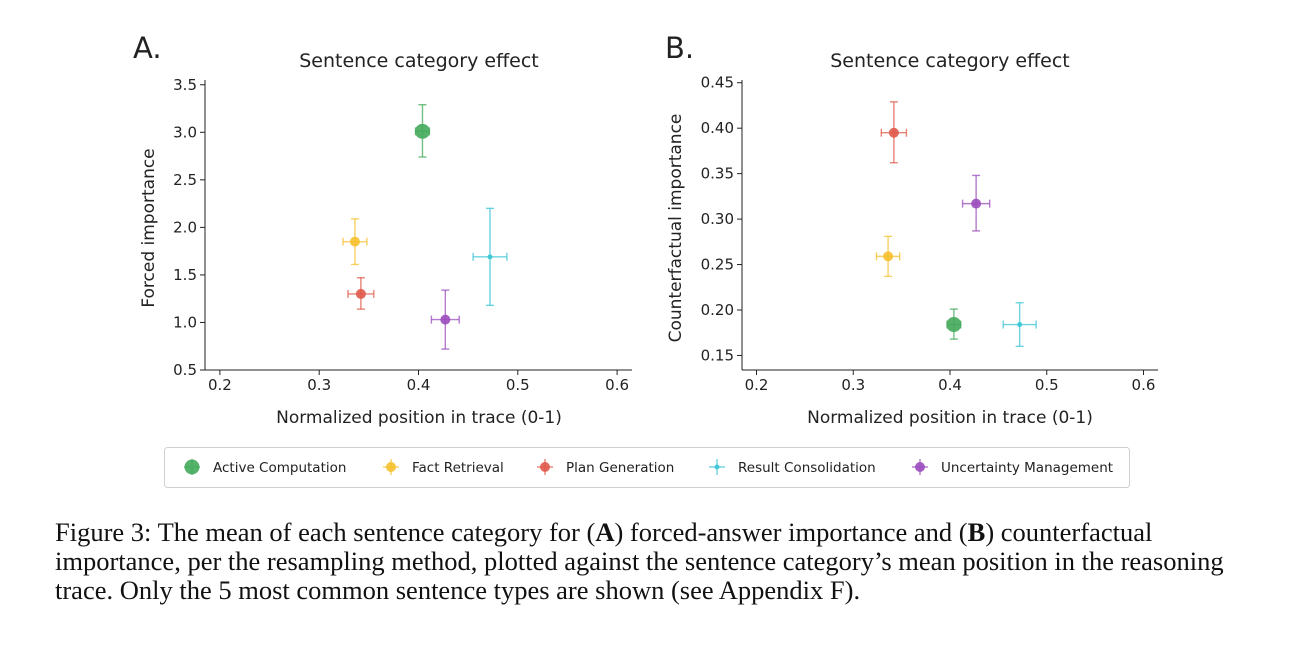 The height and width of the screenshot is (648, 1302). What do you see at coordinates (185, 85) in the screenshot?
I see `y-tick-label: 3.5` at bounding box center [185, 85].